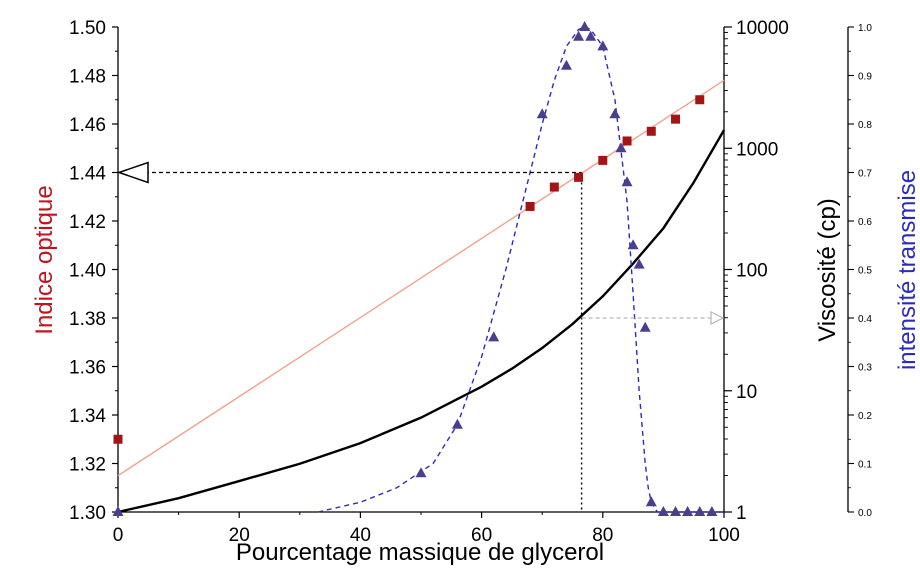 The height and width of the screenshot is (574, 920). Describe the element at coordinates (907, 270) in the screenshot. I see `y-right2-axis-title: intensité transmise` at that location.